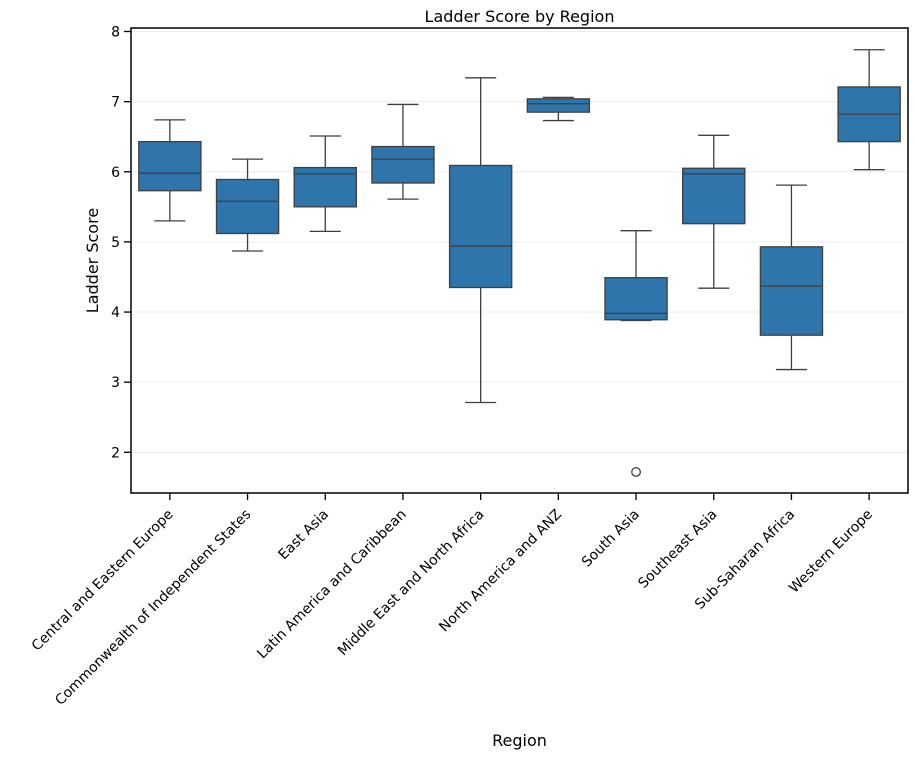 The height and width of the screenshot is (760, 916). What do you see at coordinates (115, 453) in the screenshot?
I see `y-tick-label: 2` at bounding box center [115, 453].